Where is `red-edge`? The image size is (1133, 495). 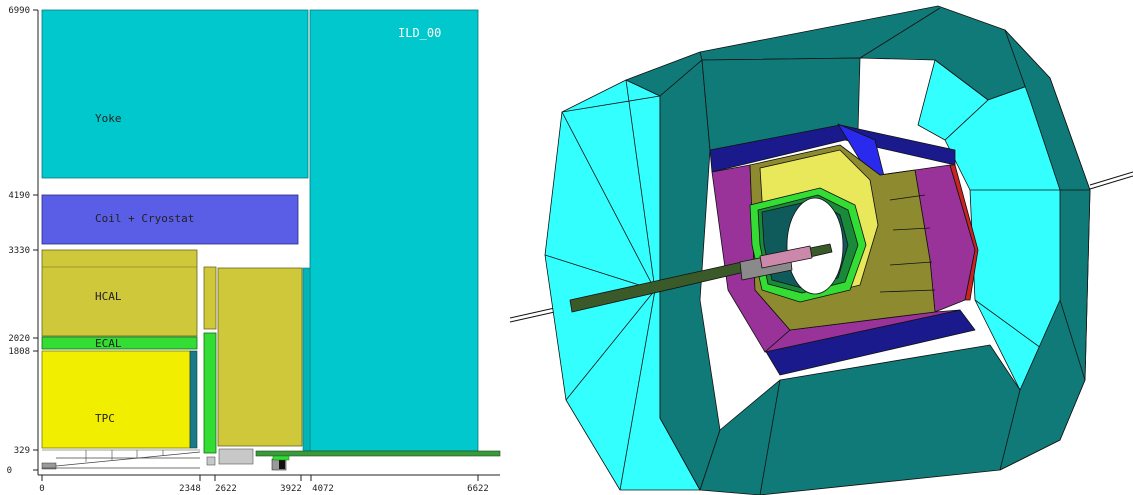 red-edge is located at coordinates (964, 232).